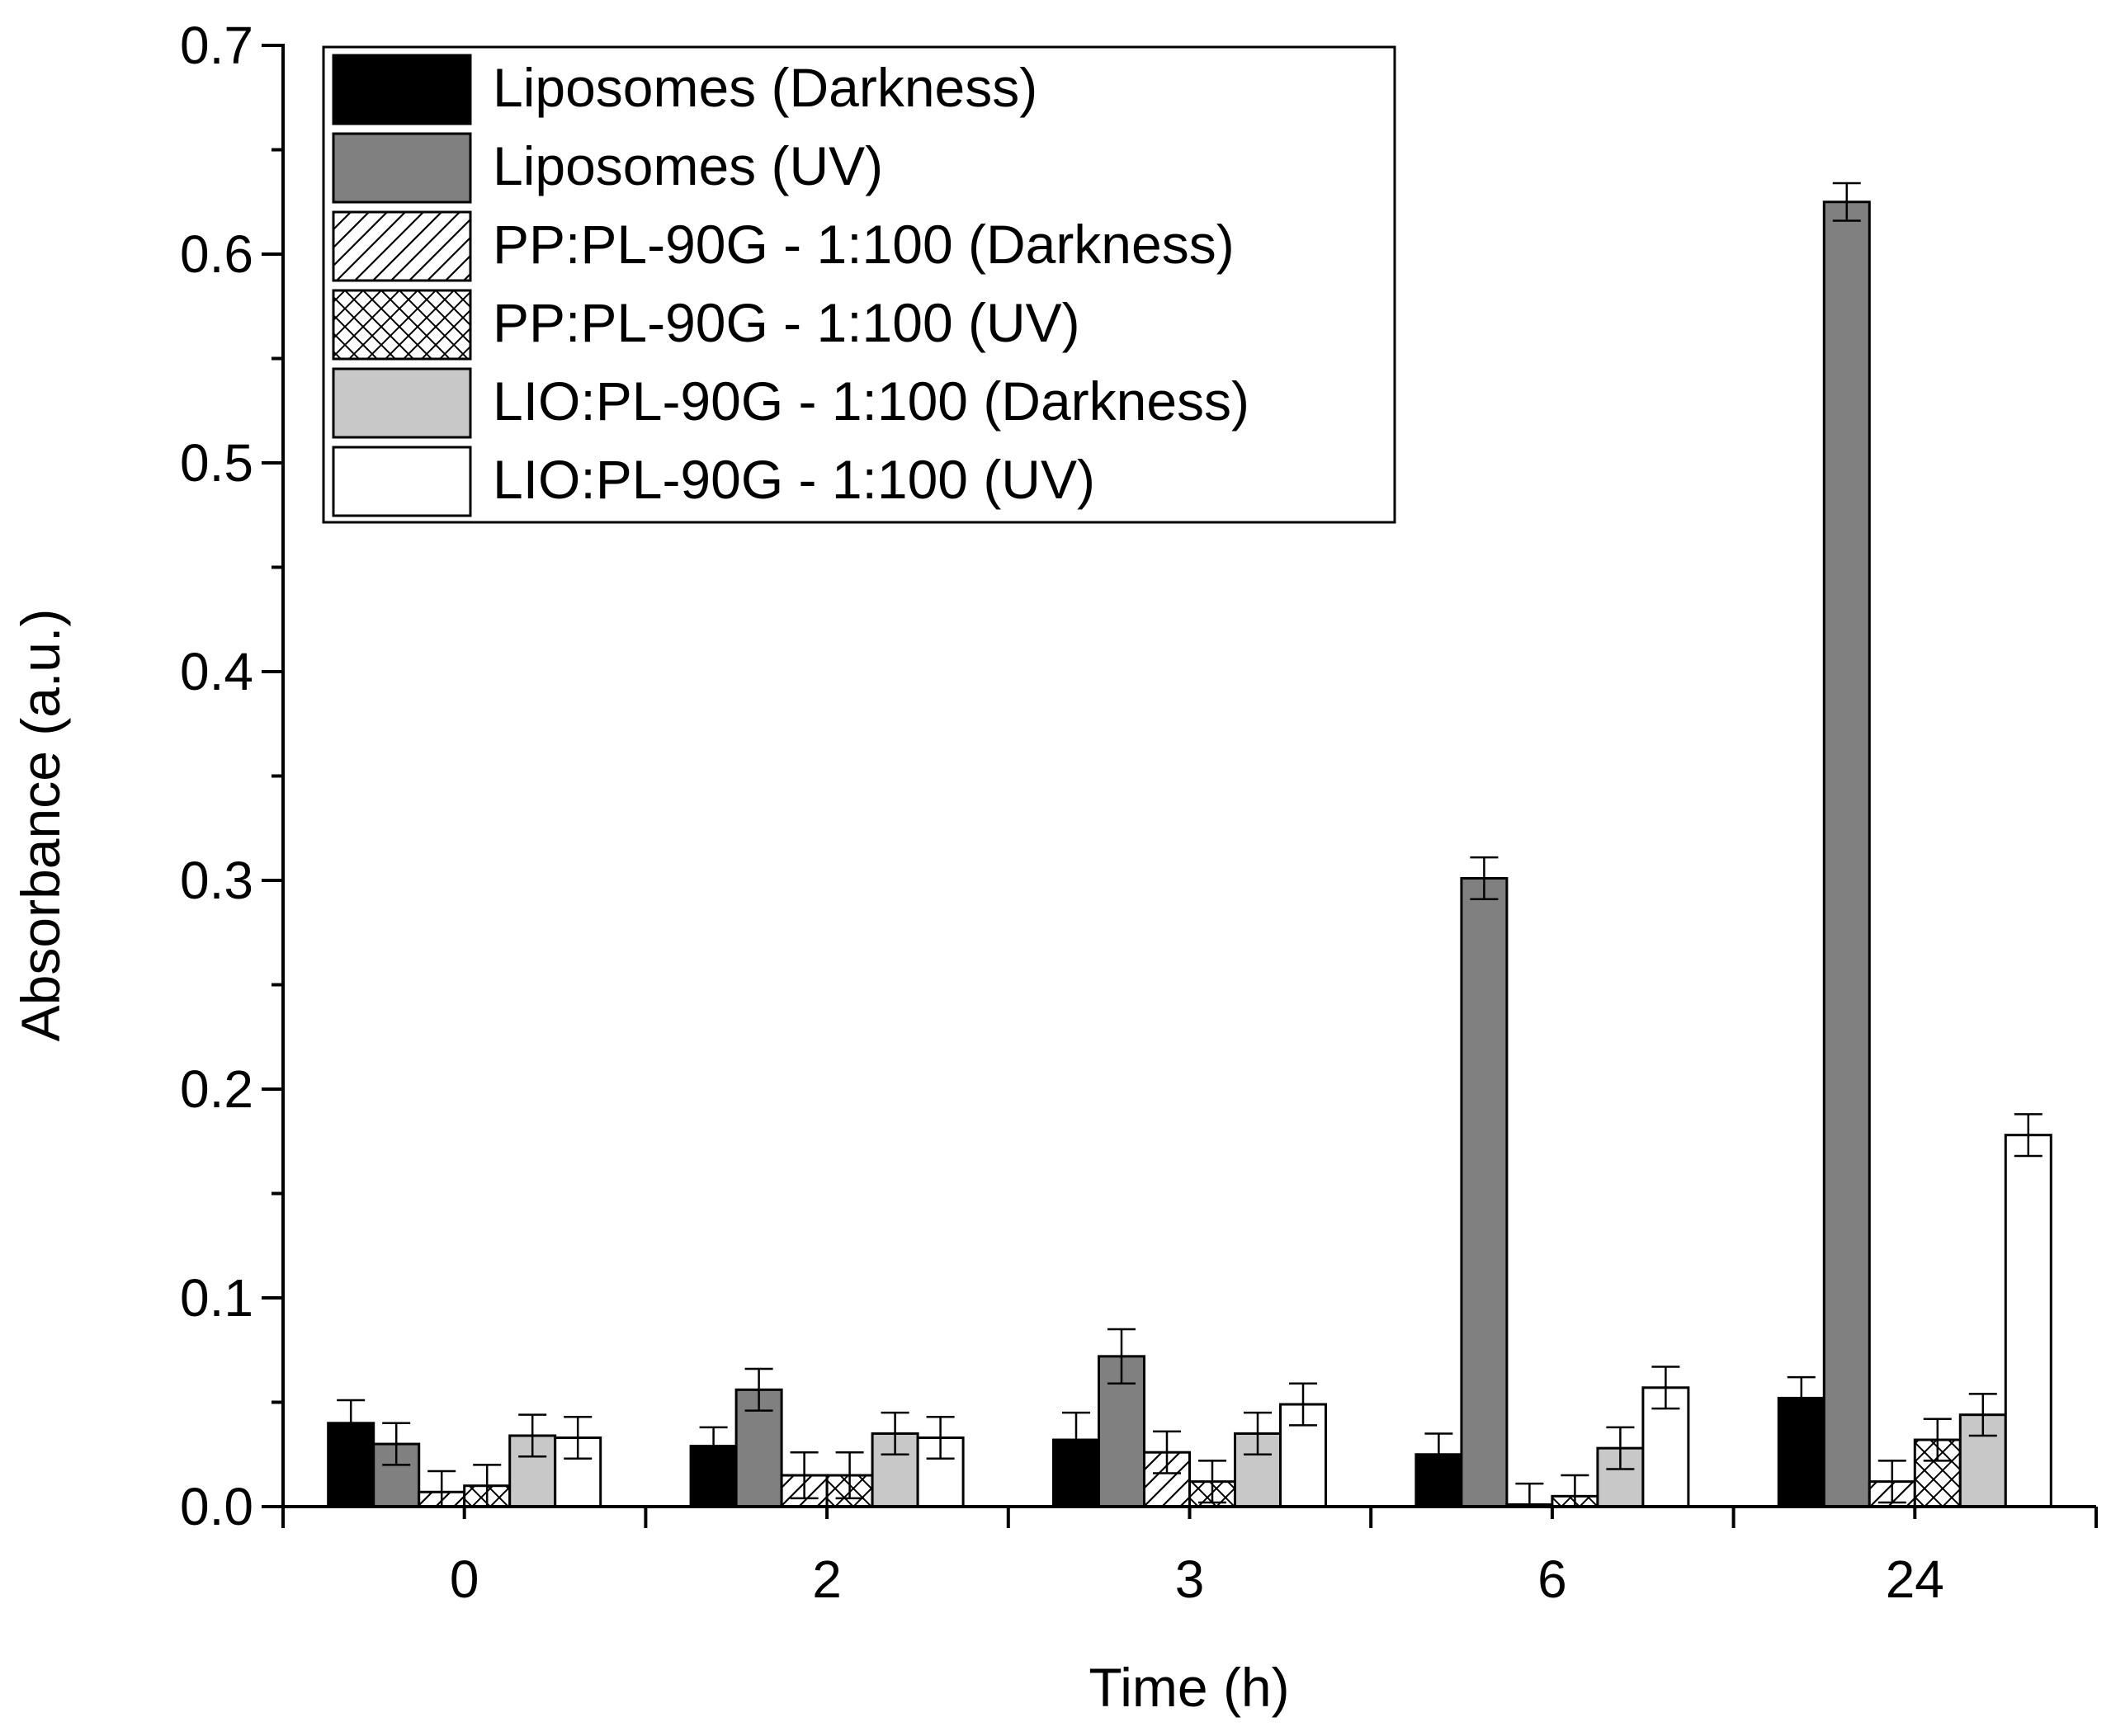  What do you see at coordinates (216, 463) in the screenshot?
I see `y-tick-label: 0.5` at bounding box center [216, 463].